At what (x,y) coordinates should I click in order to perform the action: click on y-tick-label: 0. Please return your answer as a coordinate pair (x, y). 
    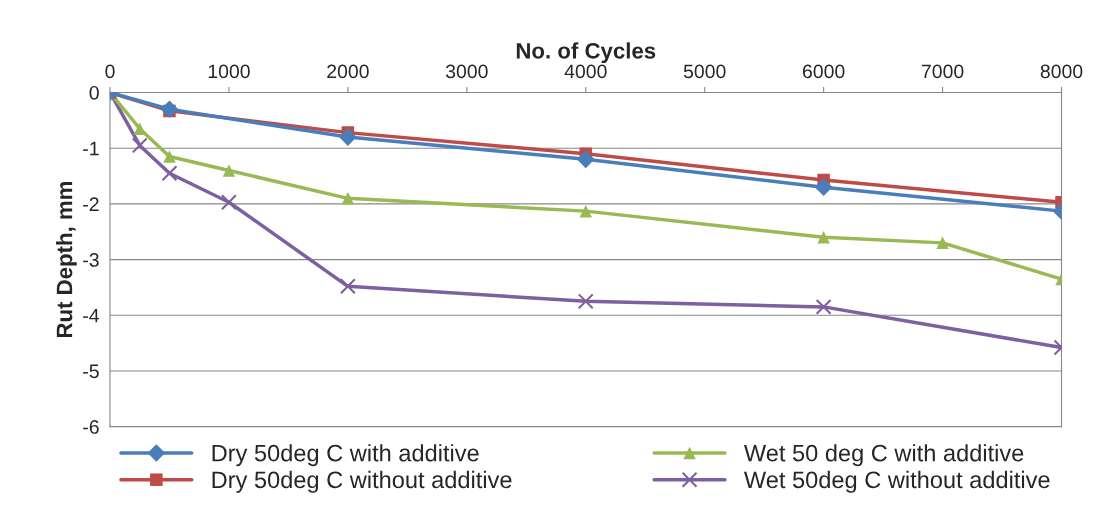
    Looking at the image, I should click on (94, 92).